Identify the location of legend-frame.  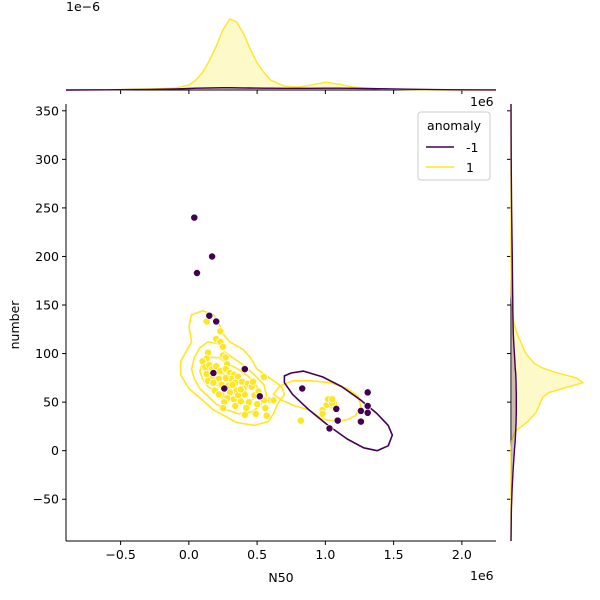
(454, 146).